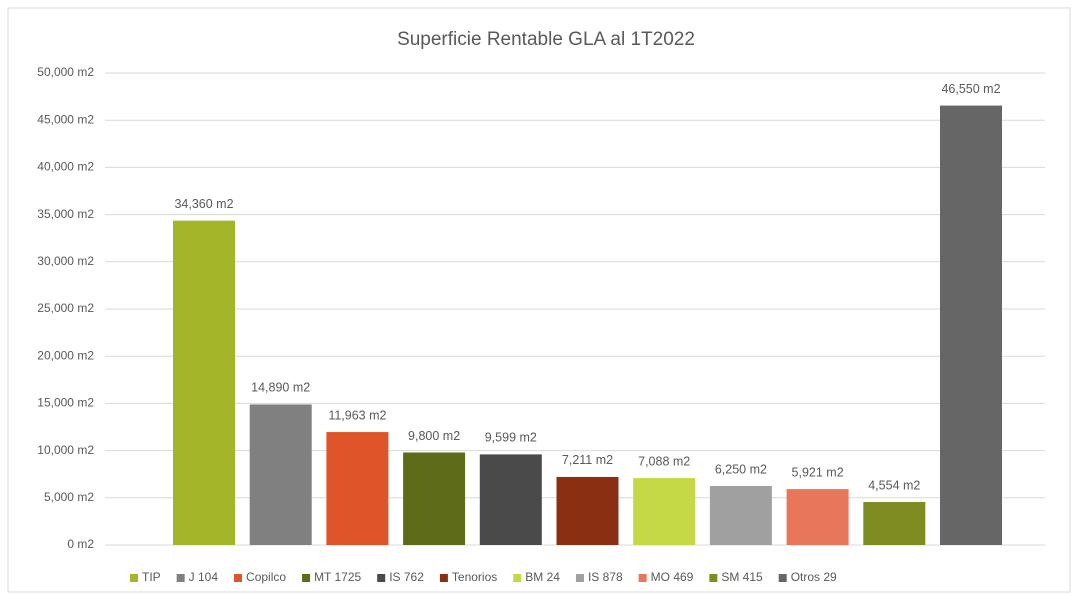  Describe the element at coordinates (65, 167) in the screenshot. I see `y-tick-label: 40,000 m2` at that location.